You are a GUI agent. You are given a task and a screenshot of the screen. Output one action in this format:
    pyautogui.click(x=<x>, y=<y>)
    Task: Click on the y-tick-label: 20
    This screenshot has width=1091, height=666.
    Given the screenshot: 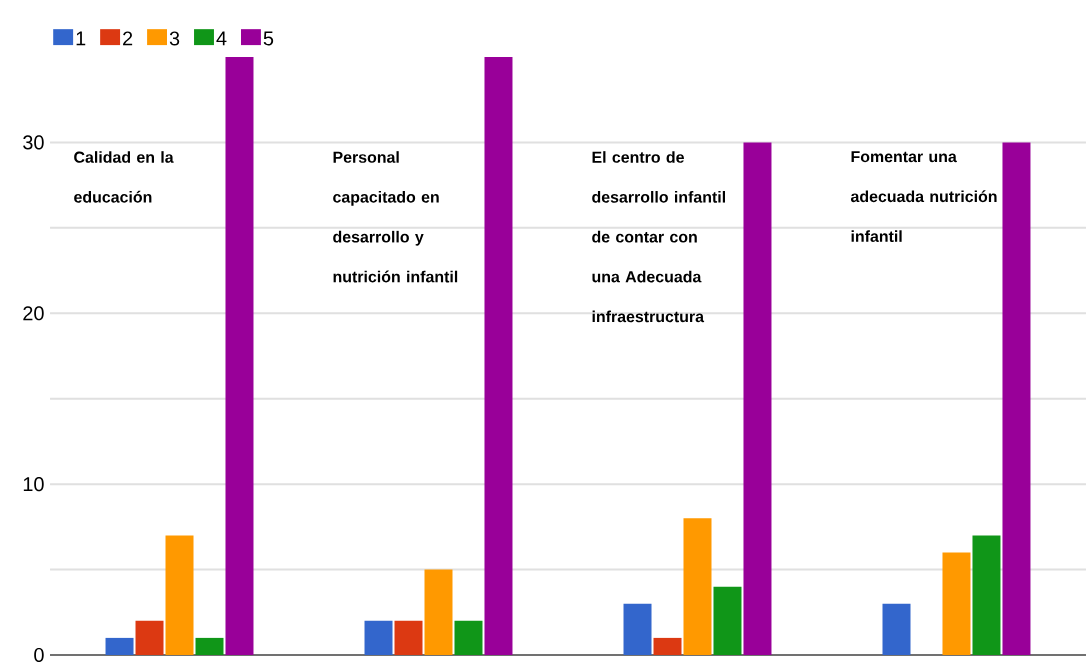 What is the action you would take?
    pyautogui.click(x=33, y=313)
    